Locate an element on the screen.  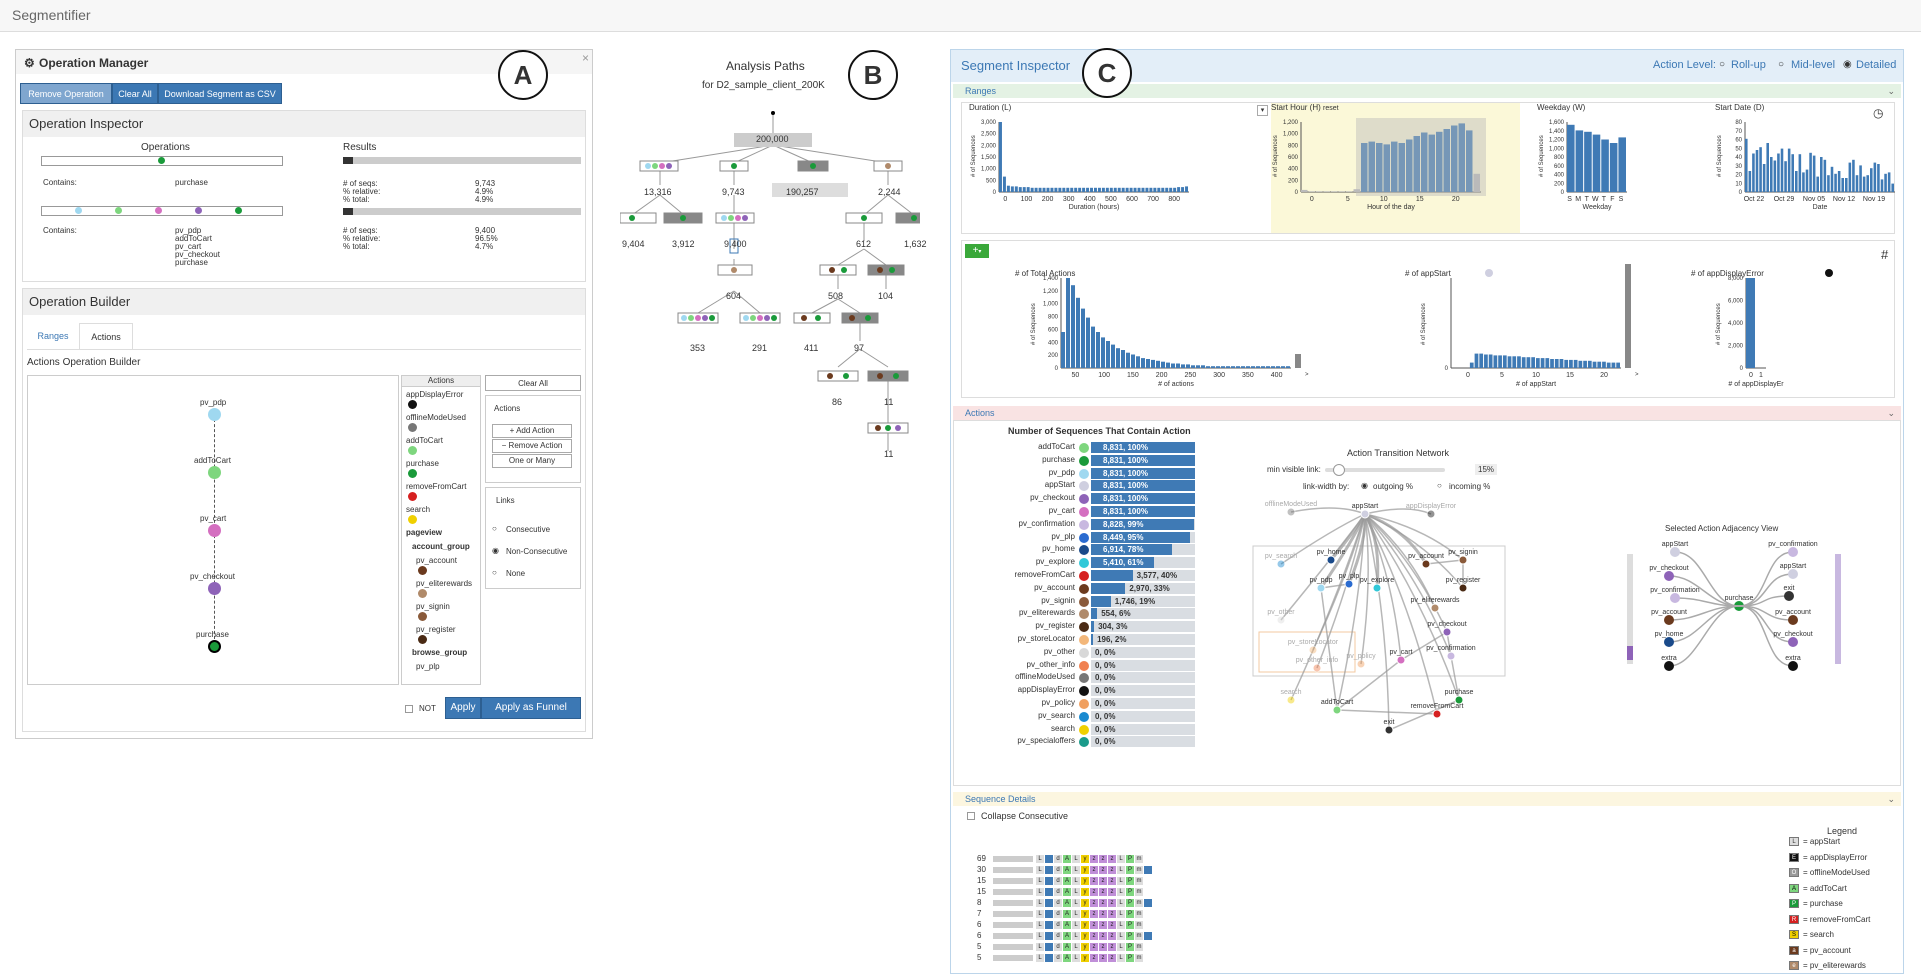
add-action-button: + Add Action is located at coordinates (532, 431).